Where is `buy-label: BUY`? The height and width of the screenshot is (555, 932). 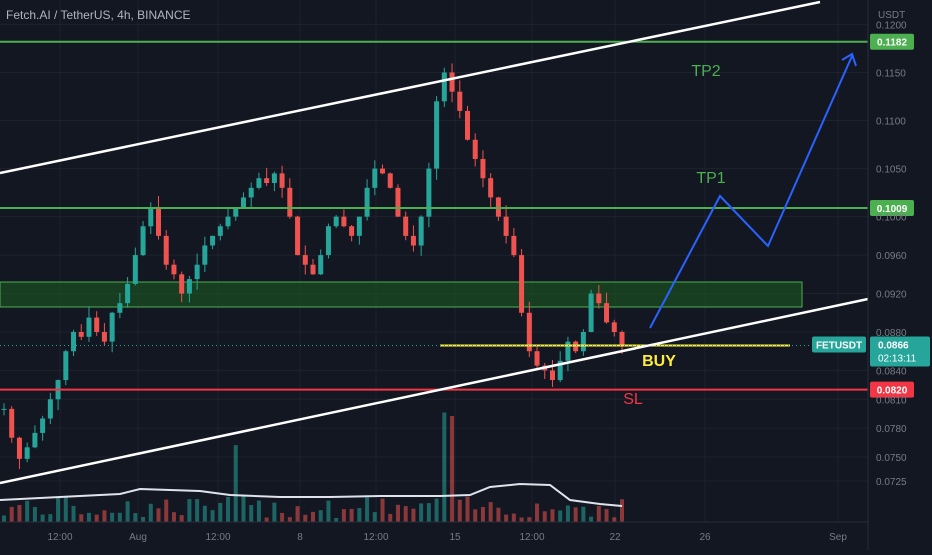 buy-label: BUY is located at coordinates (659, 361).